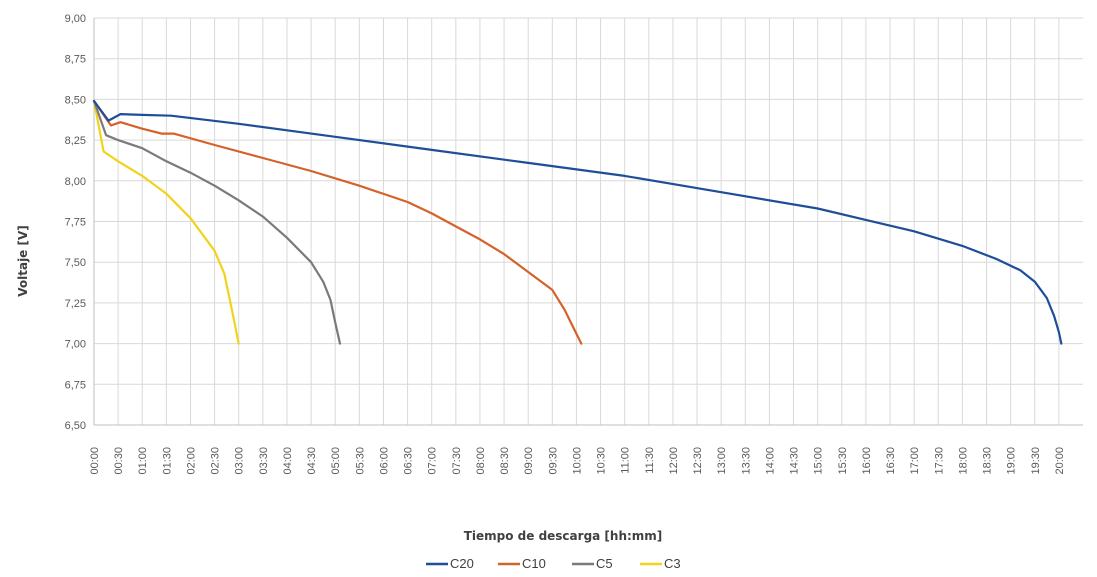 The width and height of the screenshot is (1097, 577). Describe the element at coordinates (240, 461) in the screenshot. I see `x-tick-label: 03:00` at that location.